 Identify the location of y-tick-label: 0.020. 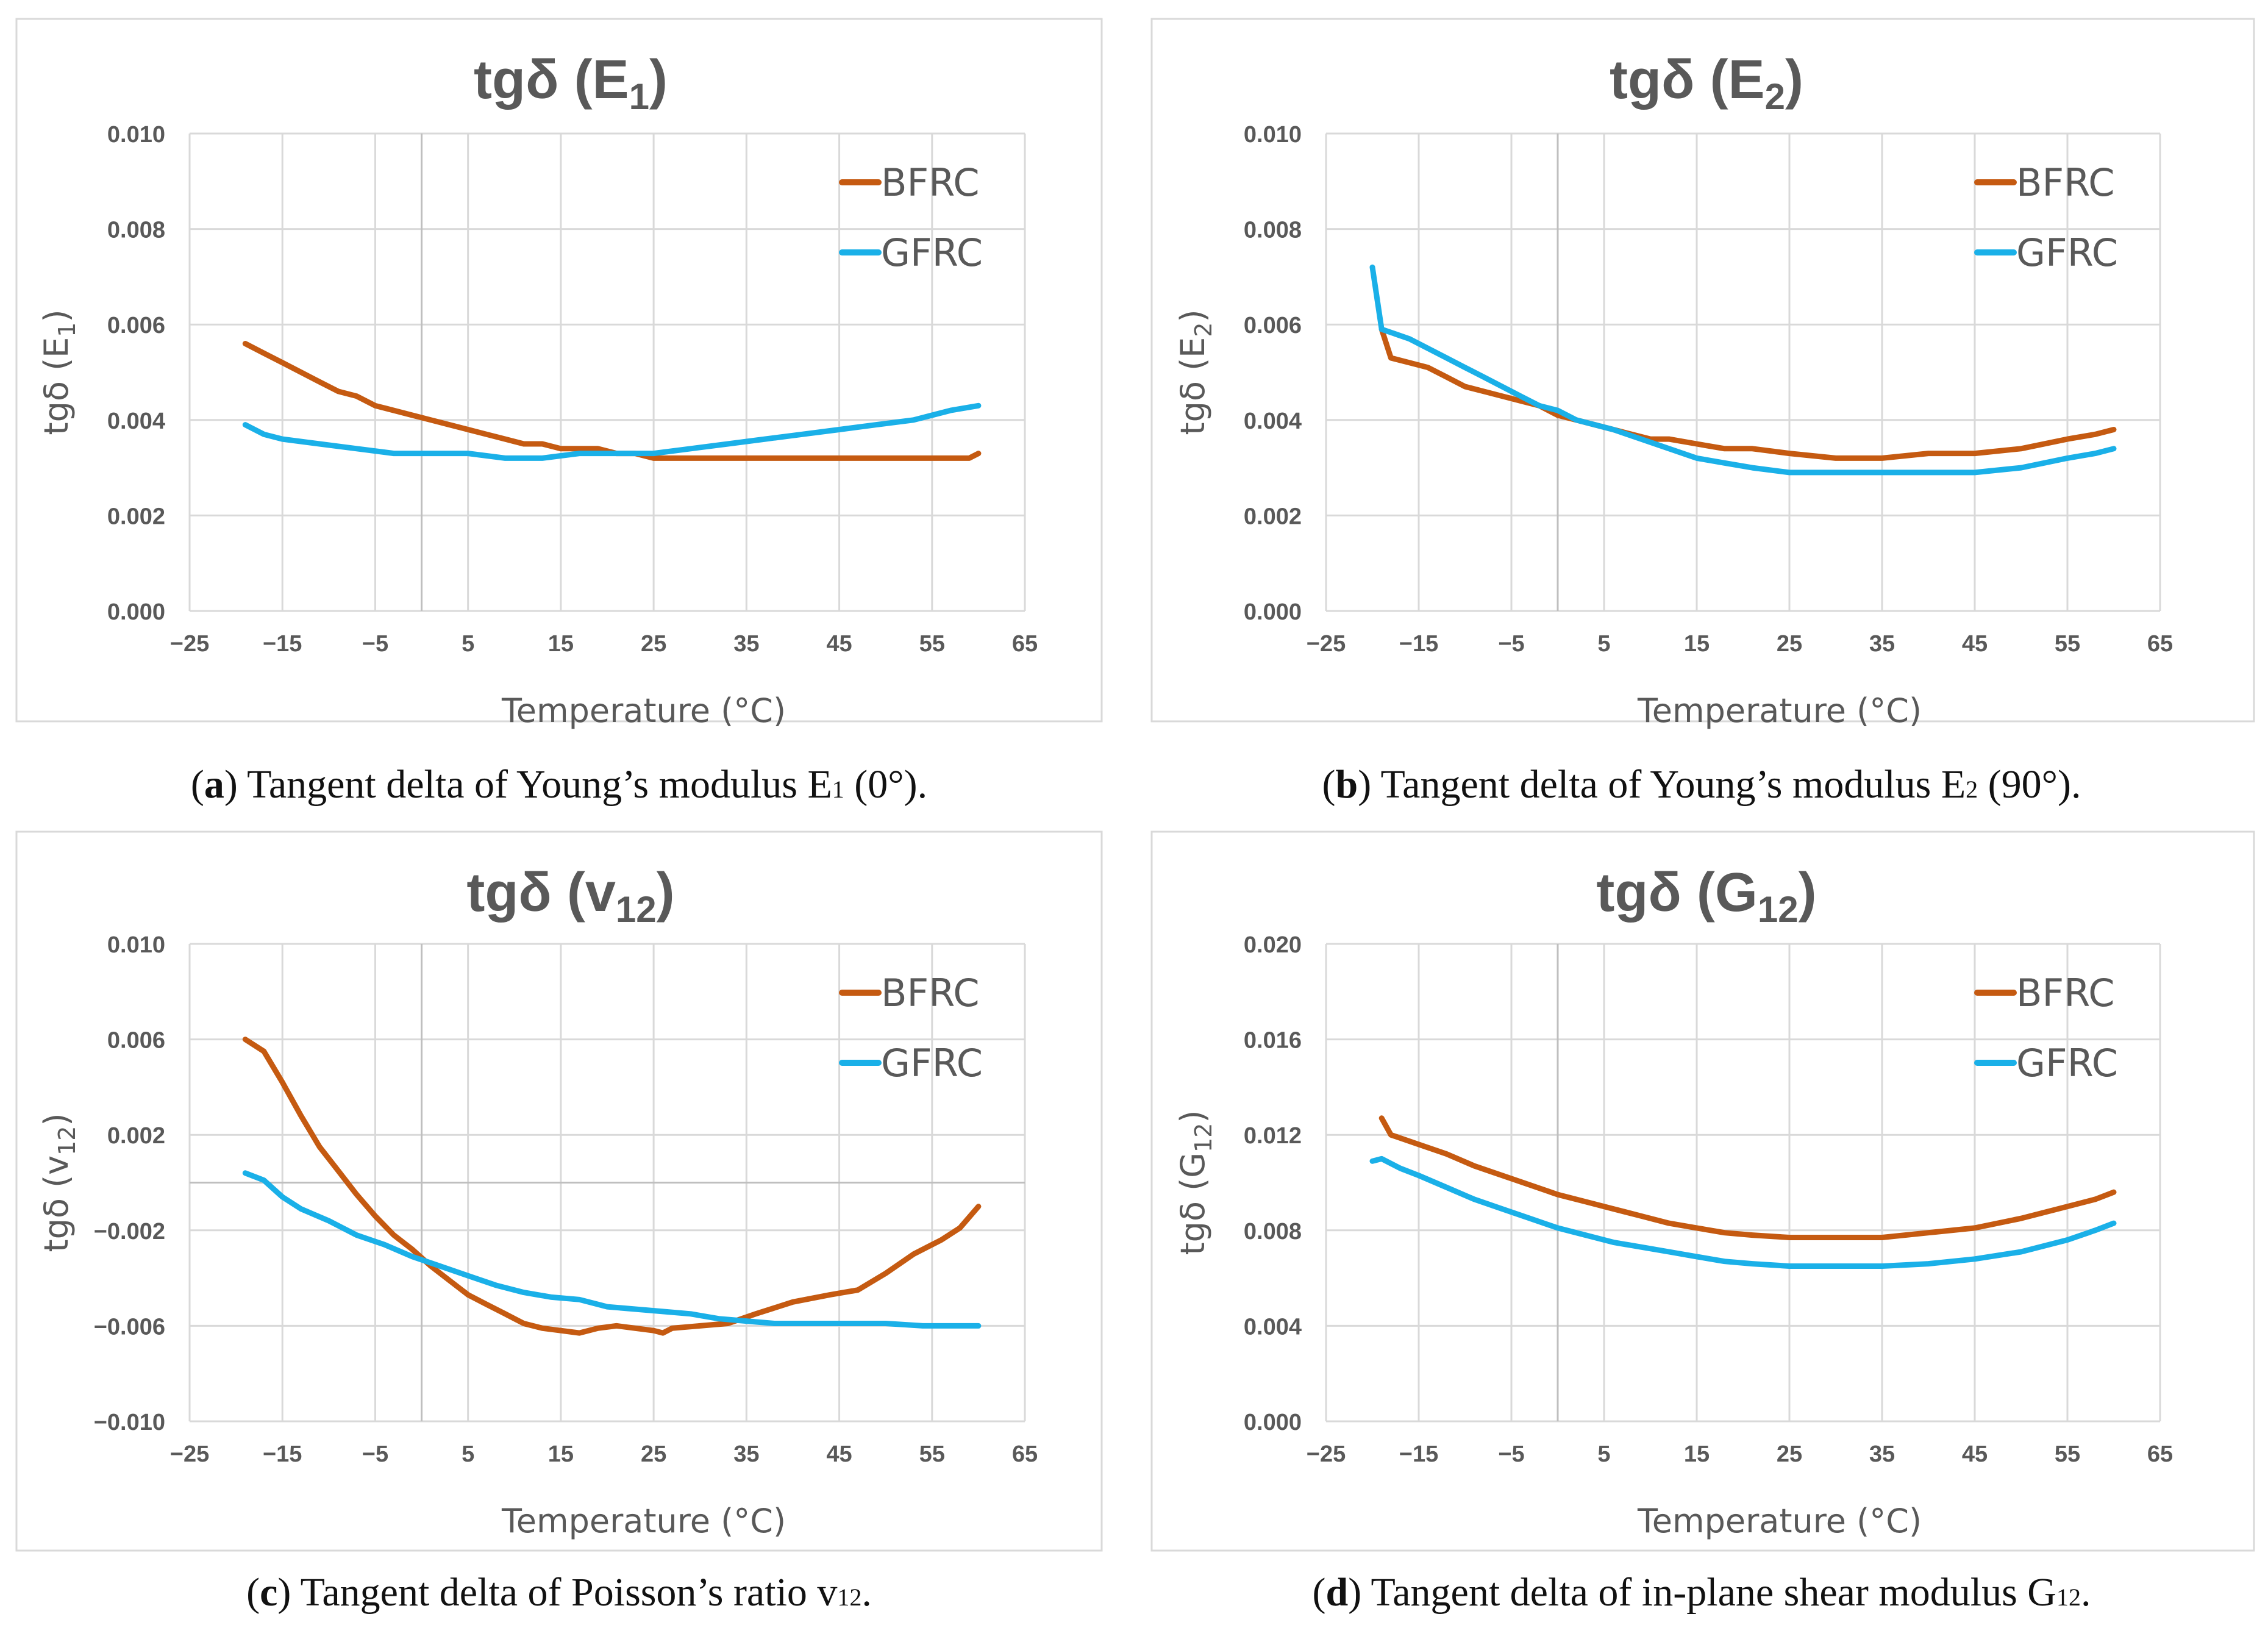
(1273, 945).